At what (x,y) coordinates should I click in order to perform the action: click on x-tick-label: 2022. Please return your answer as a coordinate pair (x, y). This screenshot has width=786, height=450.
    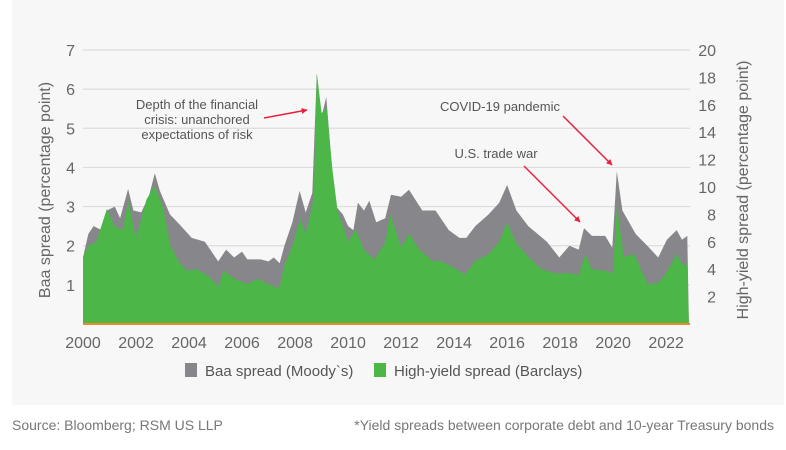
    Looking at the image, I should click on (666, 343).